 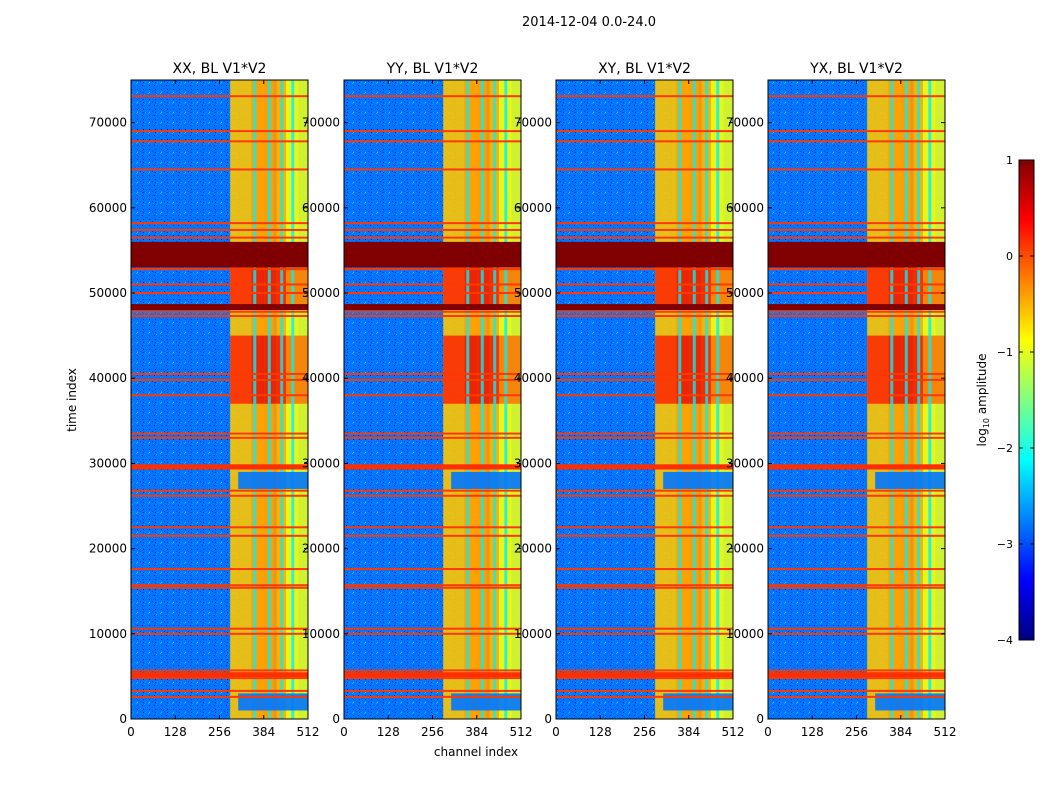 What do you see at coordinates (910, 480) in the screenshot?
I see `blank-gap` at bounding box center [910, 480].